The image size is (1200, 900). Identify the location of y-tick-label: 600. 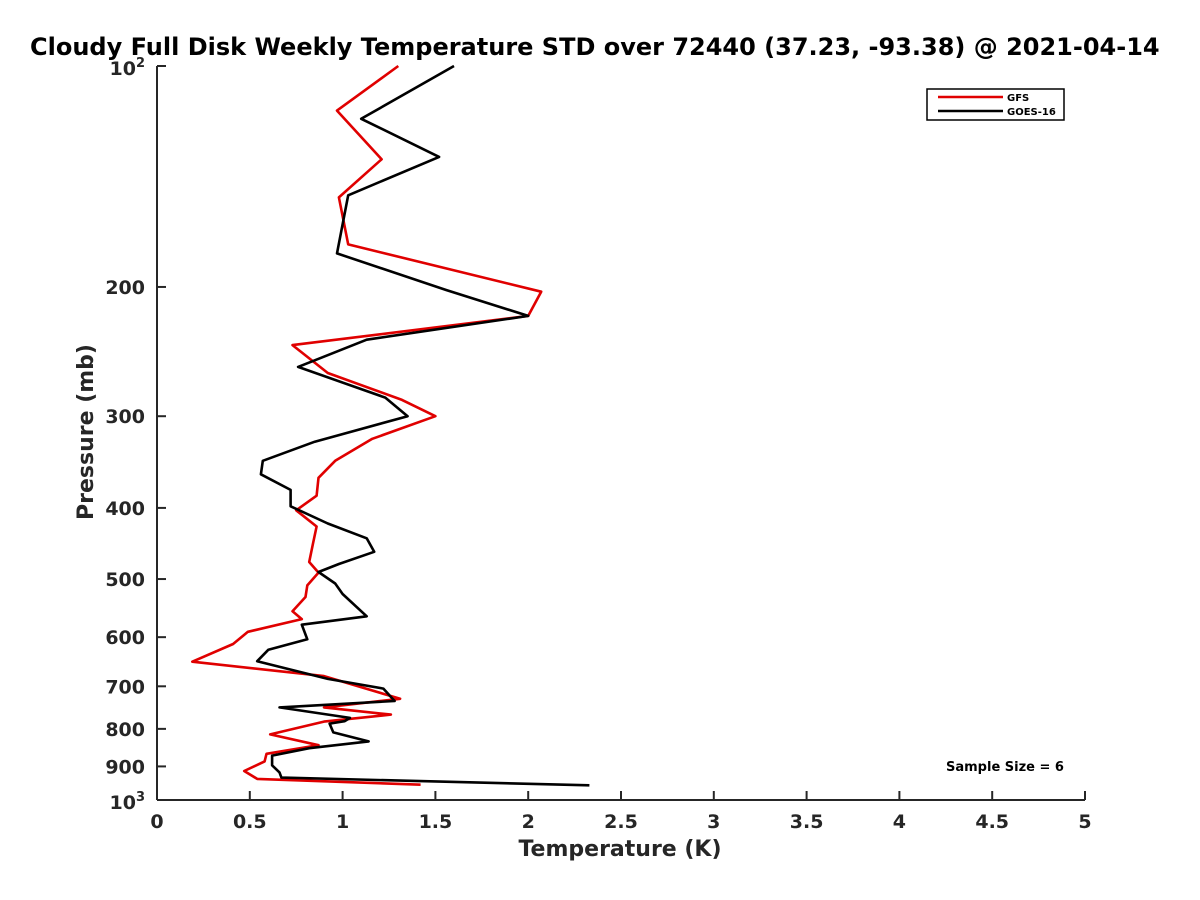
(125, 638).